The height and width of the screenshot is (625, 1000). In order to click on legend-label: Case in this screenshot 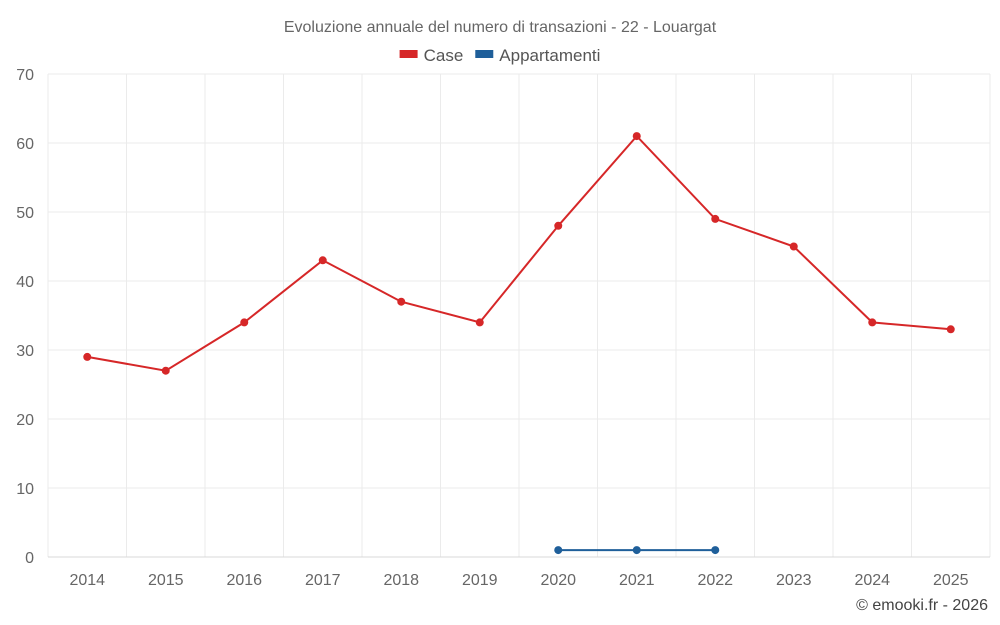, I will do `click(444, 55)`.